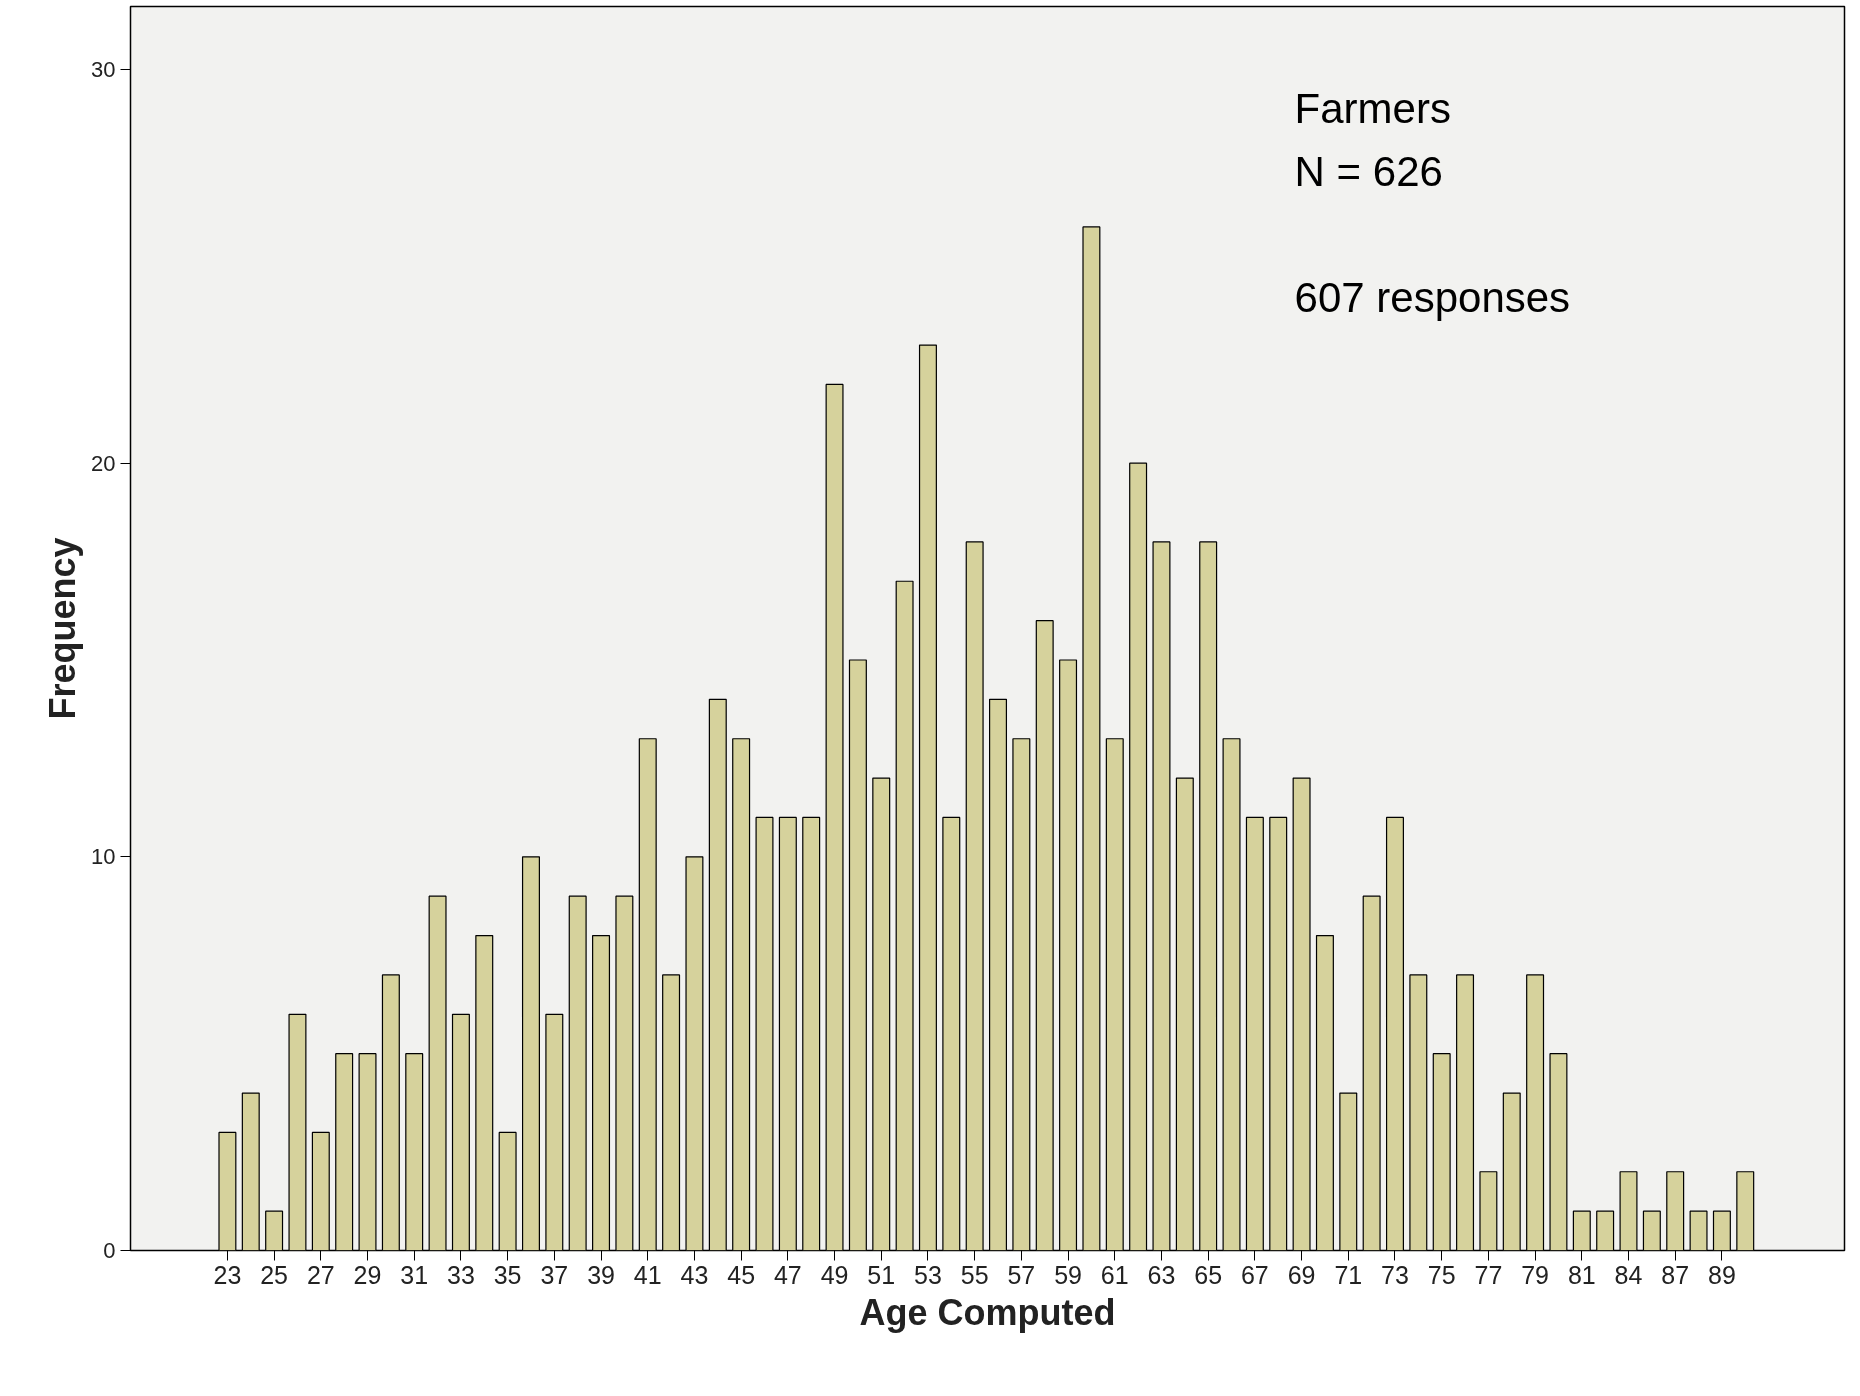  Describe the element at coordinates (694, 1274) in the screenshot. I see `x-tick-label: 43` at that location.